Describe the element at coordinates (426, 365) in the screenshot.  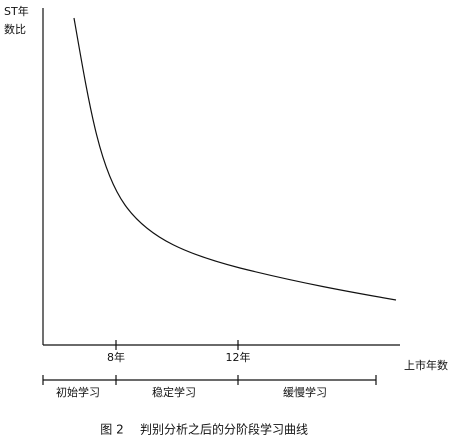
I see `x-axis-label: 上市年数` at that location.